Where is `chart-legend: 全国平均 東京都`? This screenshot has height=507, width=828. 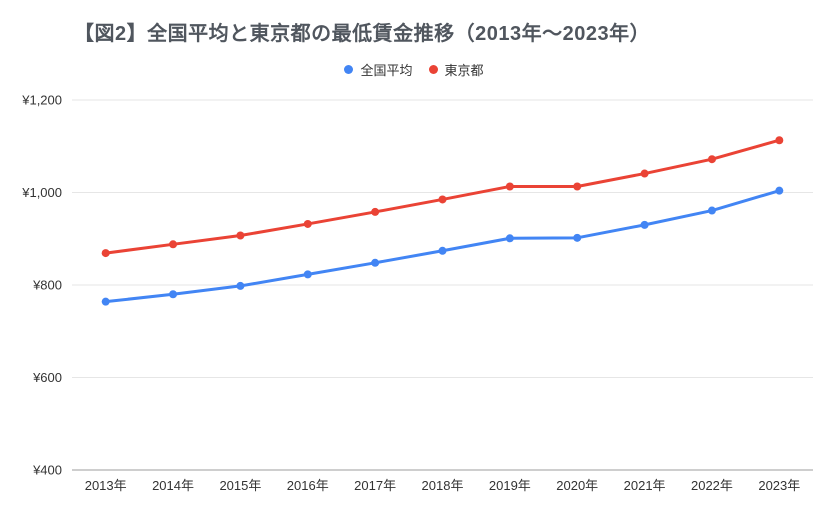 chart-legend: 全国平均 東京都 is located at coordinates (414, 69).